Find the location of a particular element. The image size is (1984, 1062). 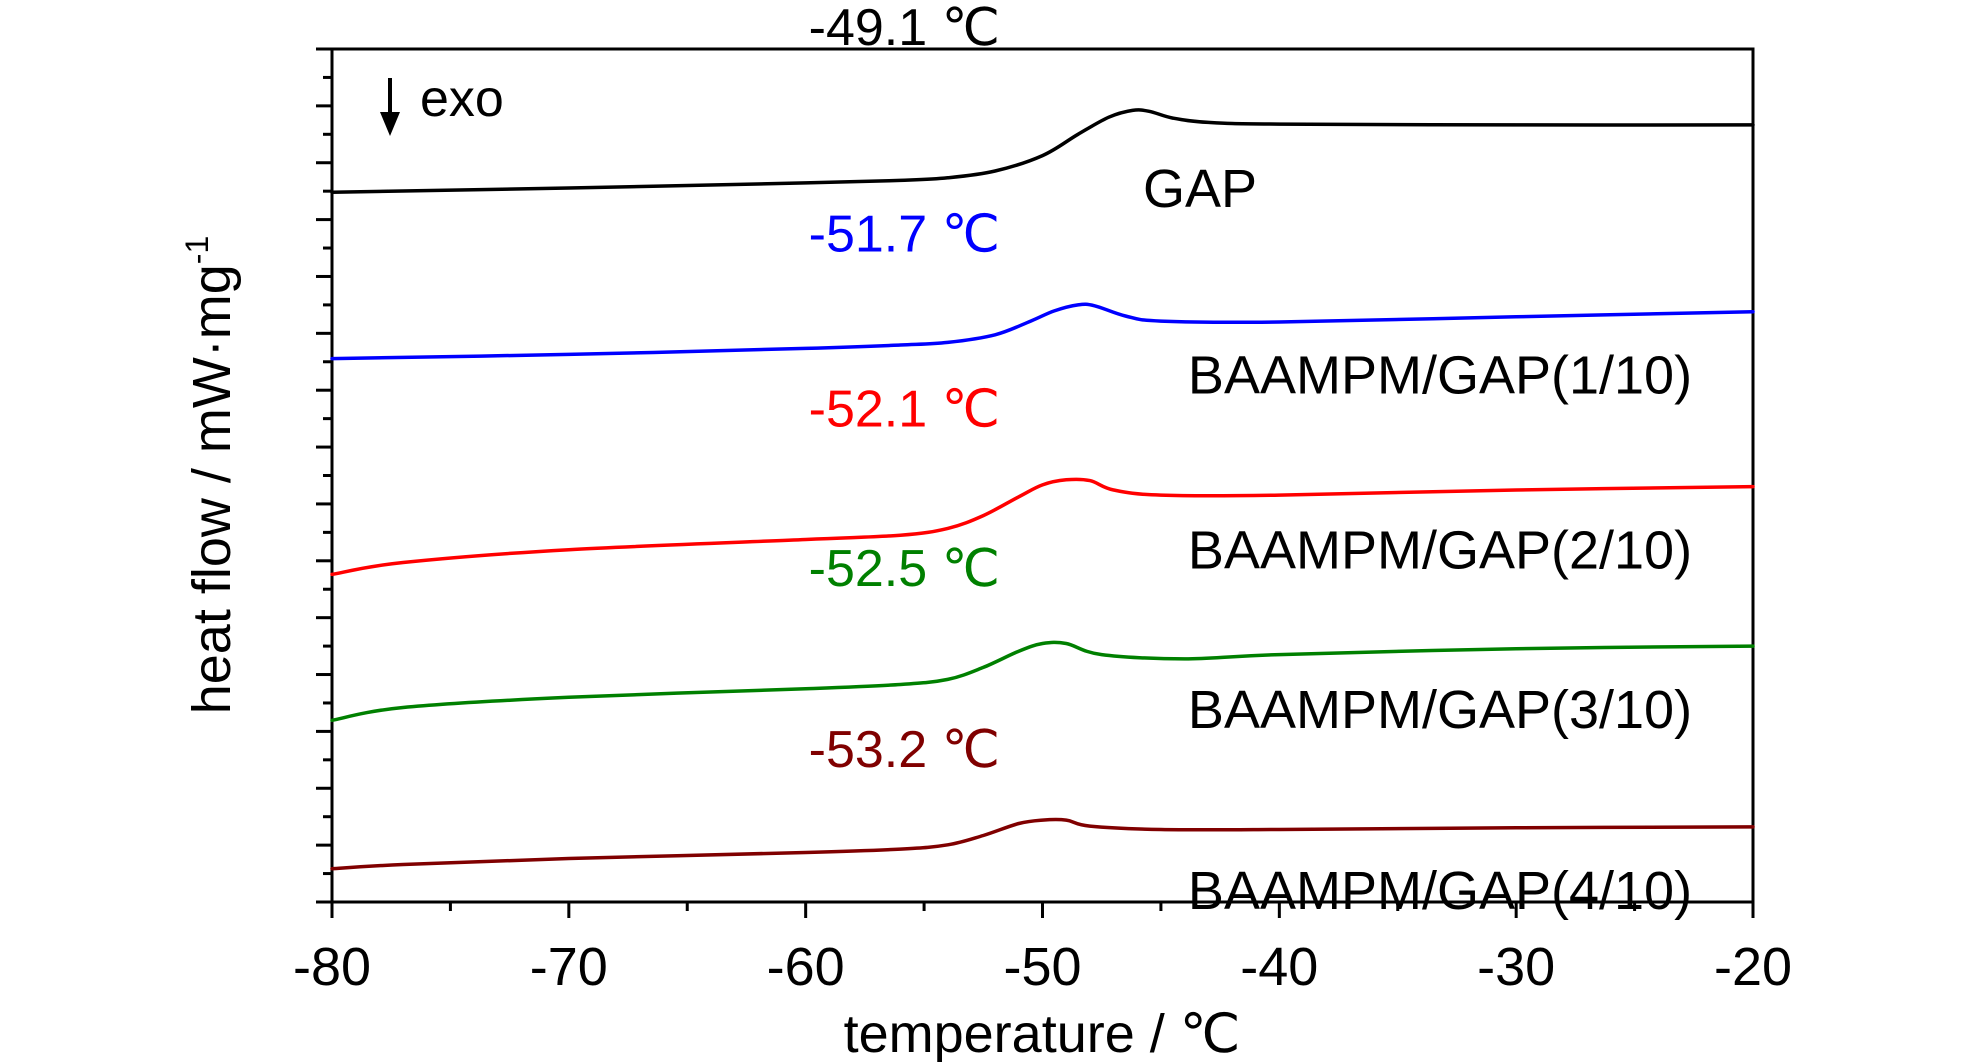

series-name-label: GAP is located at coordinates (1200, 189).